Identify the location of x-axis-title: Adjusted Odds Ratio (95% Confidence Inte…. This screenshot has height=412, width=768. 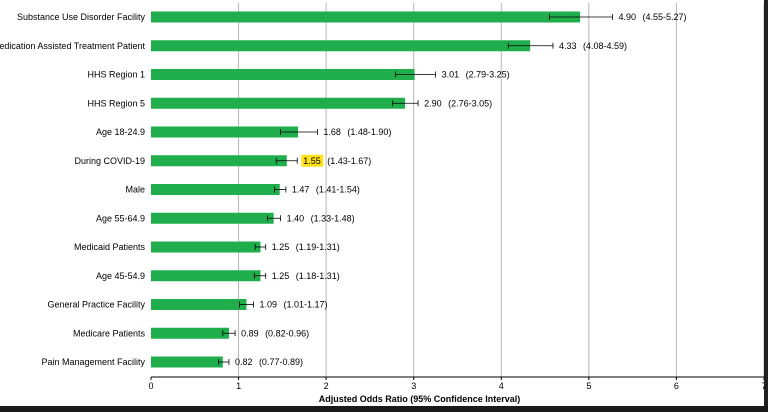
(420, 399).